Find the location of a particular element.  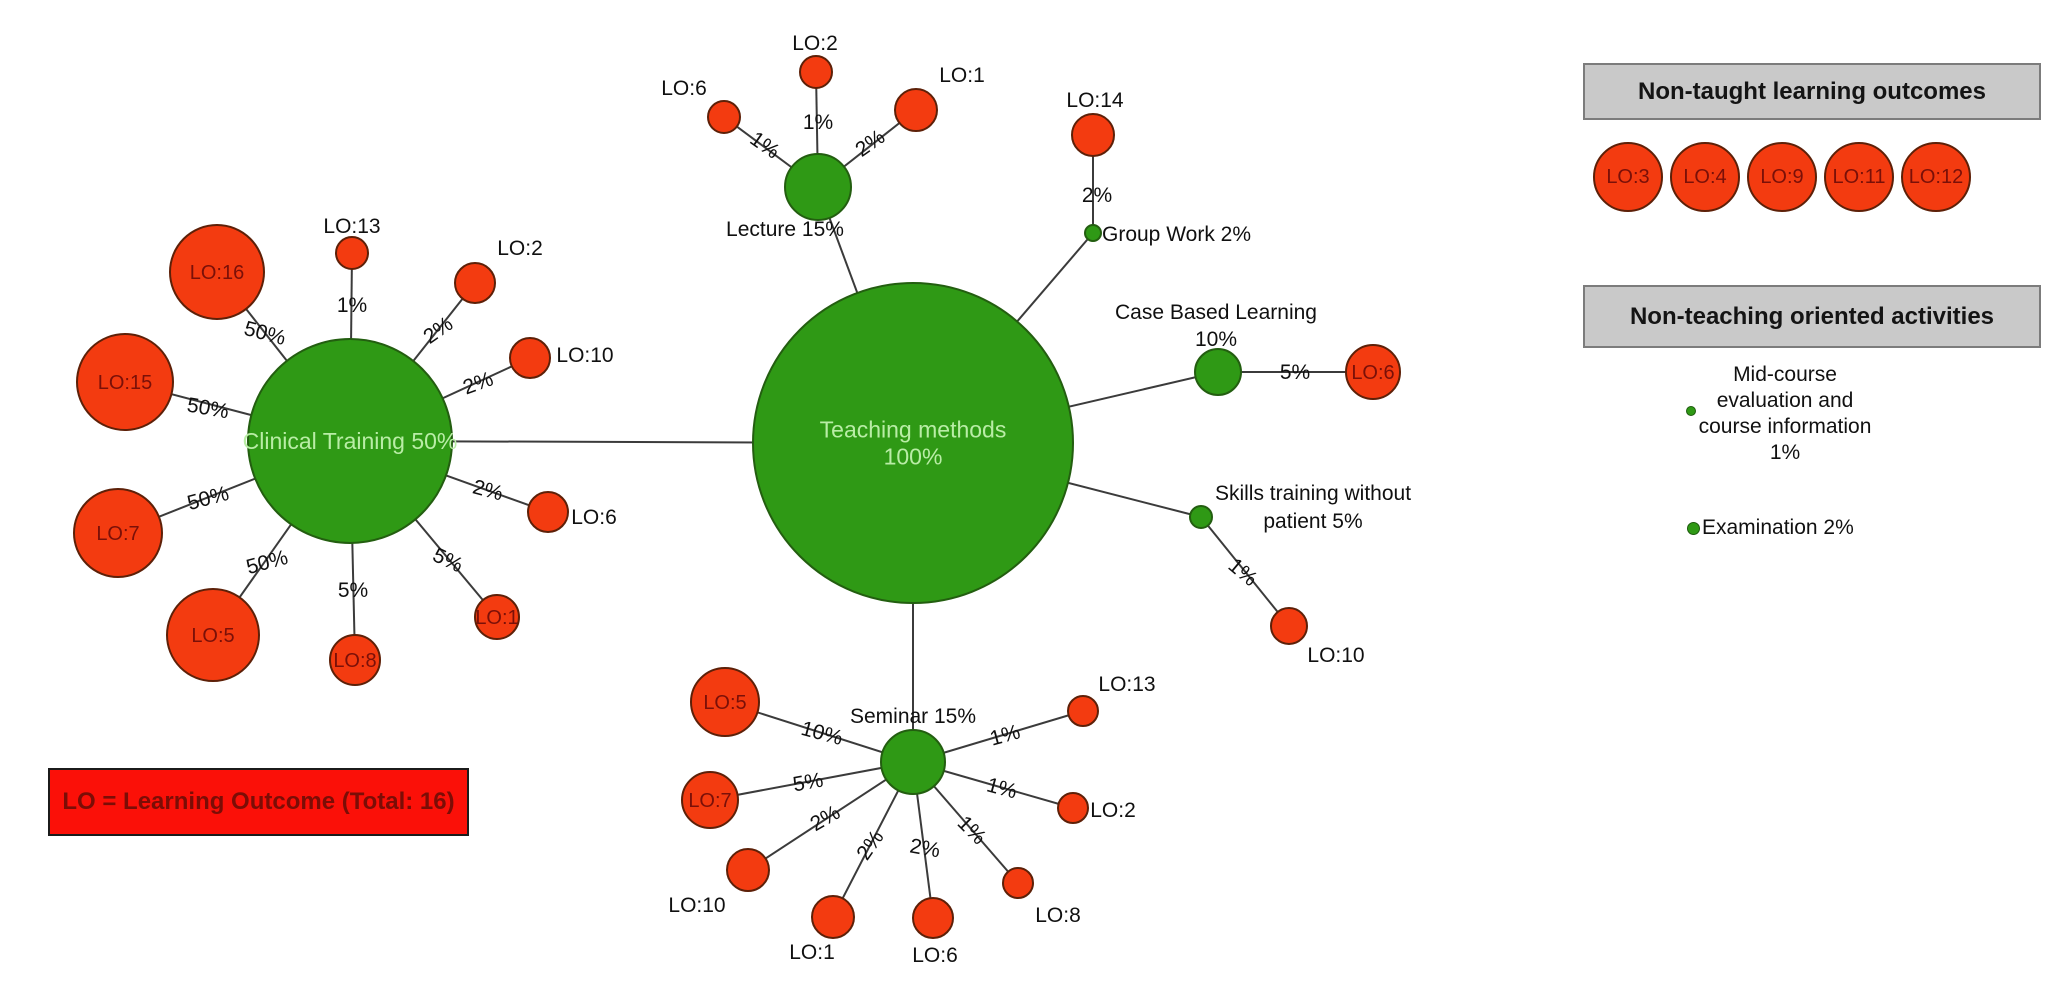

node-c13 is located at coordinates (352, 253).